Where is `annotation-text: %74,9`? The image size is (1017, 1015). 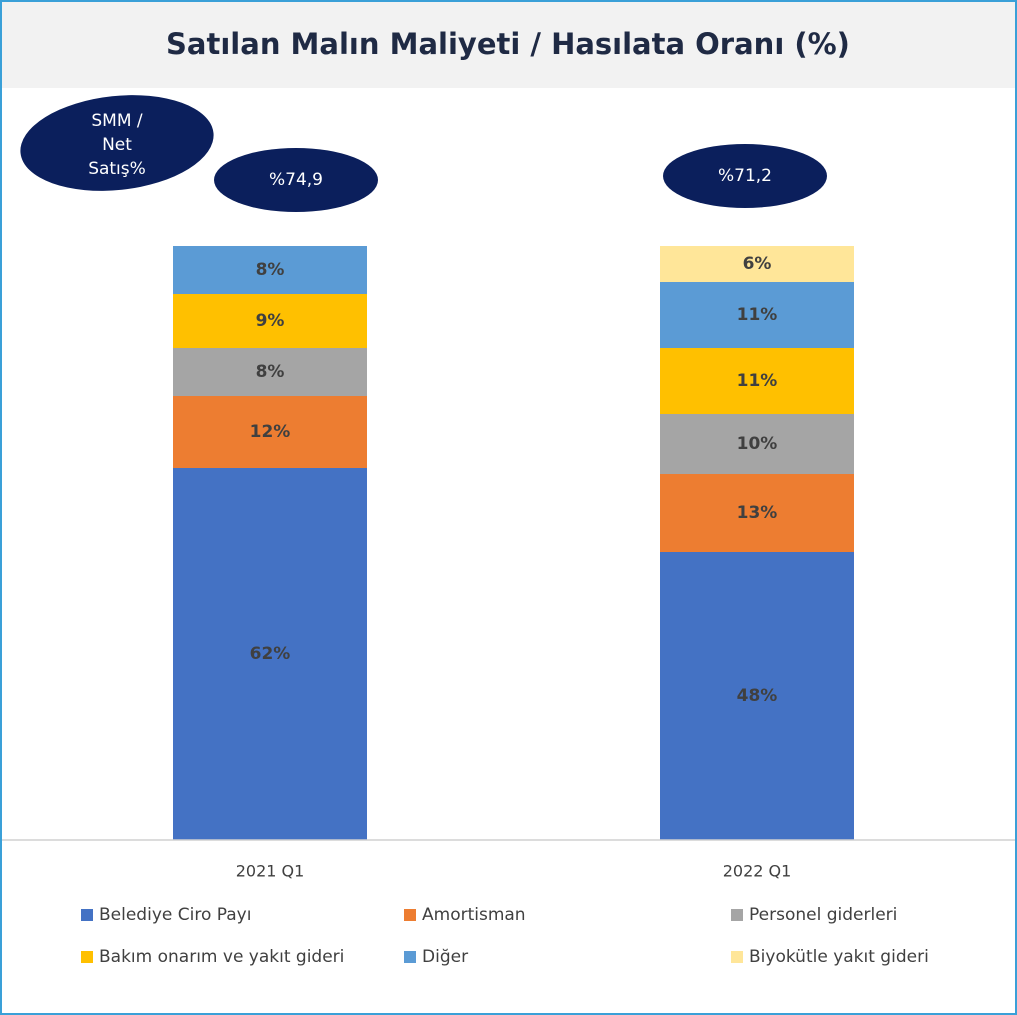
annotation-text: %74,9 is located at coordinates (296, 180).